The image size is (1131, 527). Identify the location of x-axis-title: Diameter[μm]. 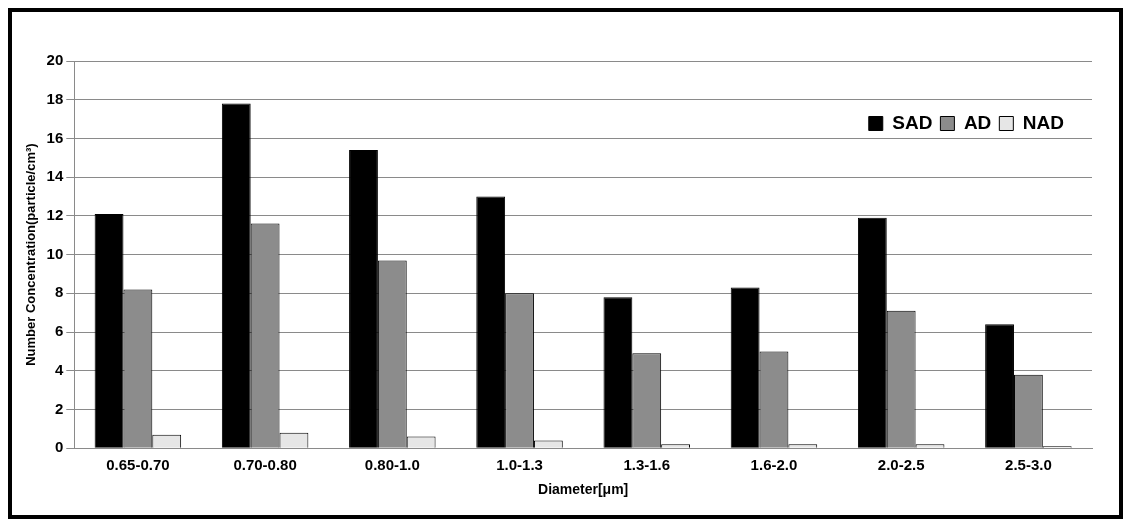
(583, 489).